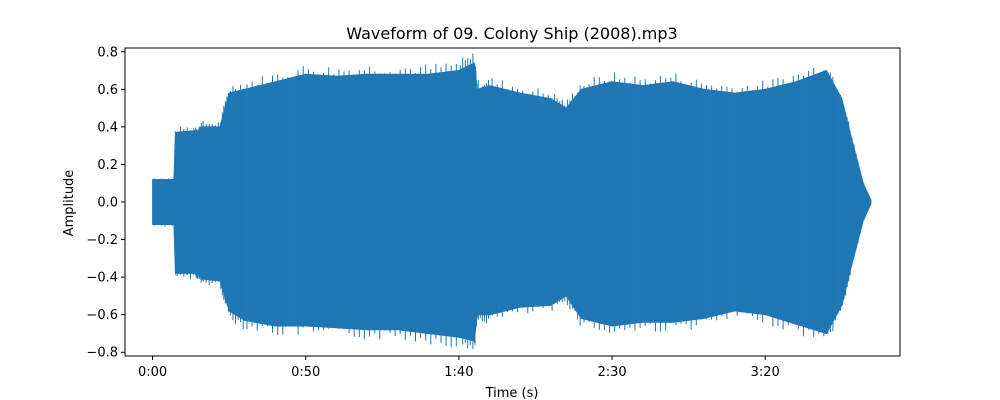 This screenshot has width=1000, height=400. What do you see at coordinates (102, 240) in the screenshot?
I see `y-tick-label: −0.2` at bounding box center [102, 240].